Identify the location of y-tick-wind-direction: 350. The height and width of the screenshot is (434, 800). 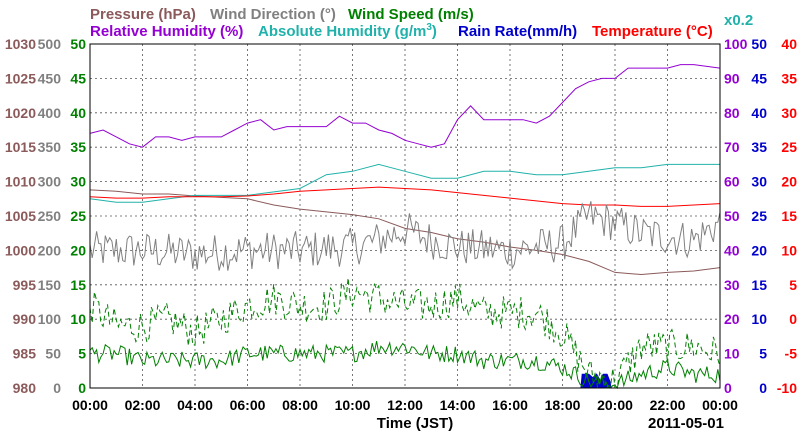
(50, 147).